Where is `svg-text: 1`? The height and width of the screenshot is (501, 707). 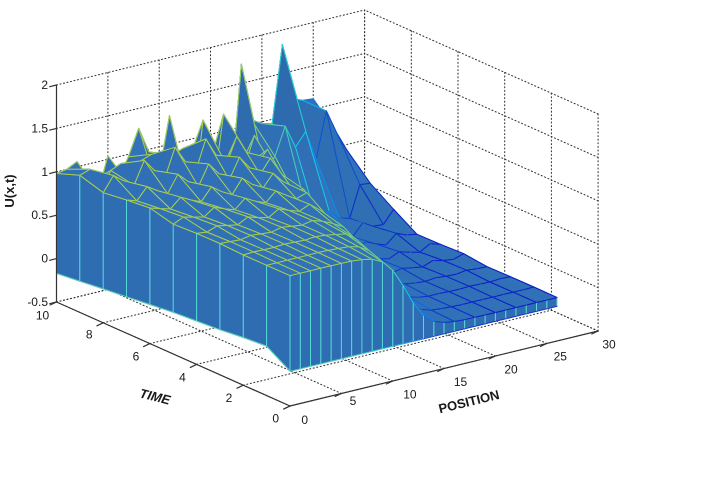 svg-text: 1 is located at coordinates (44, 172).